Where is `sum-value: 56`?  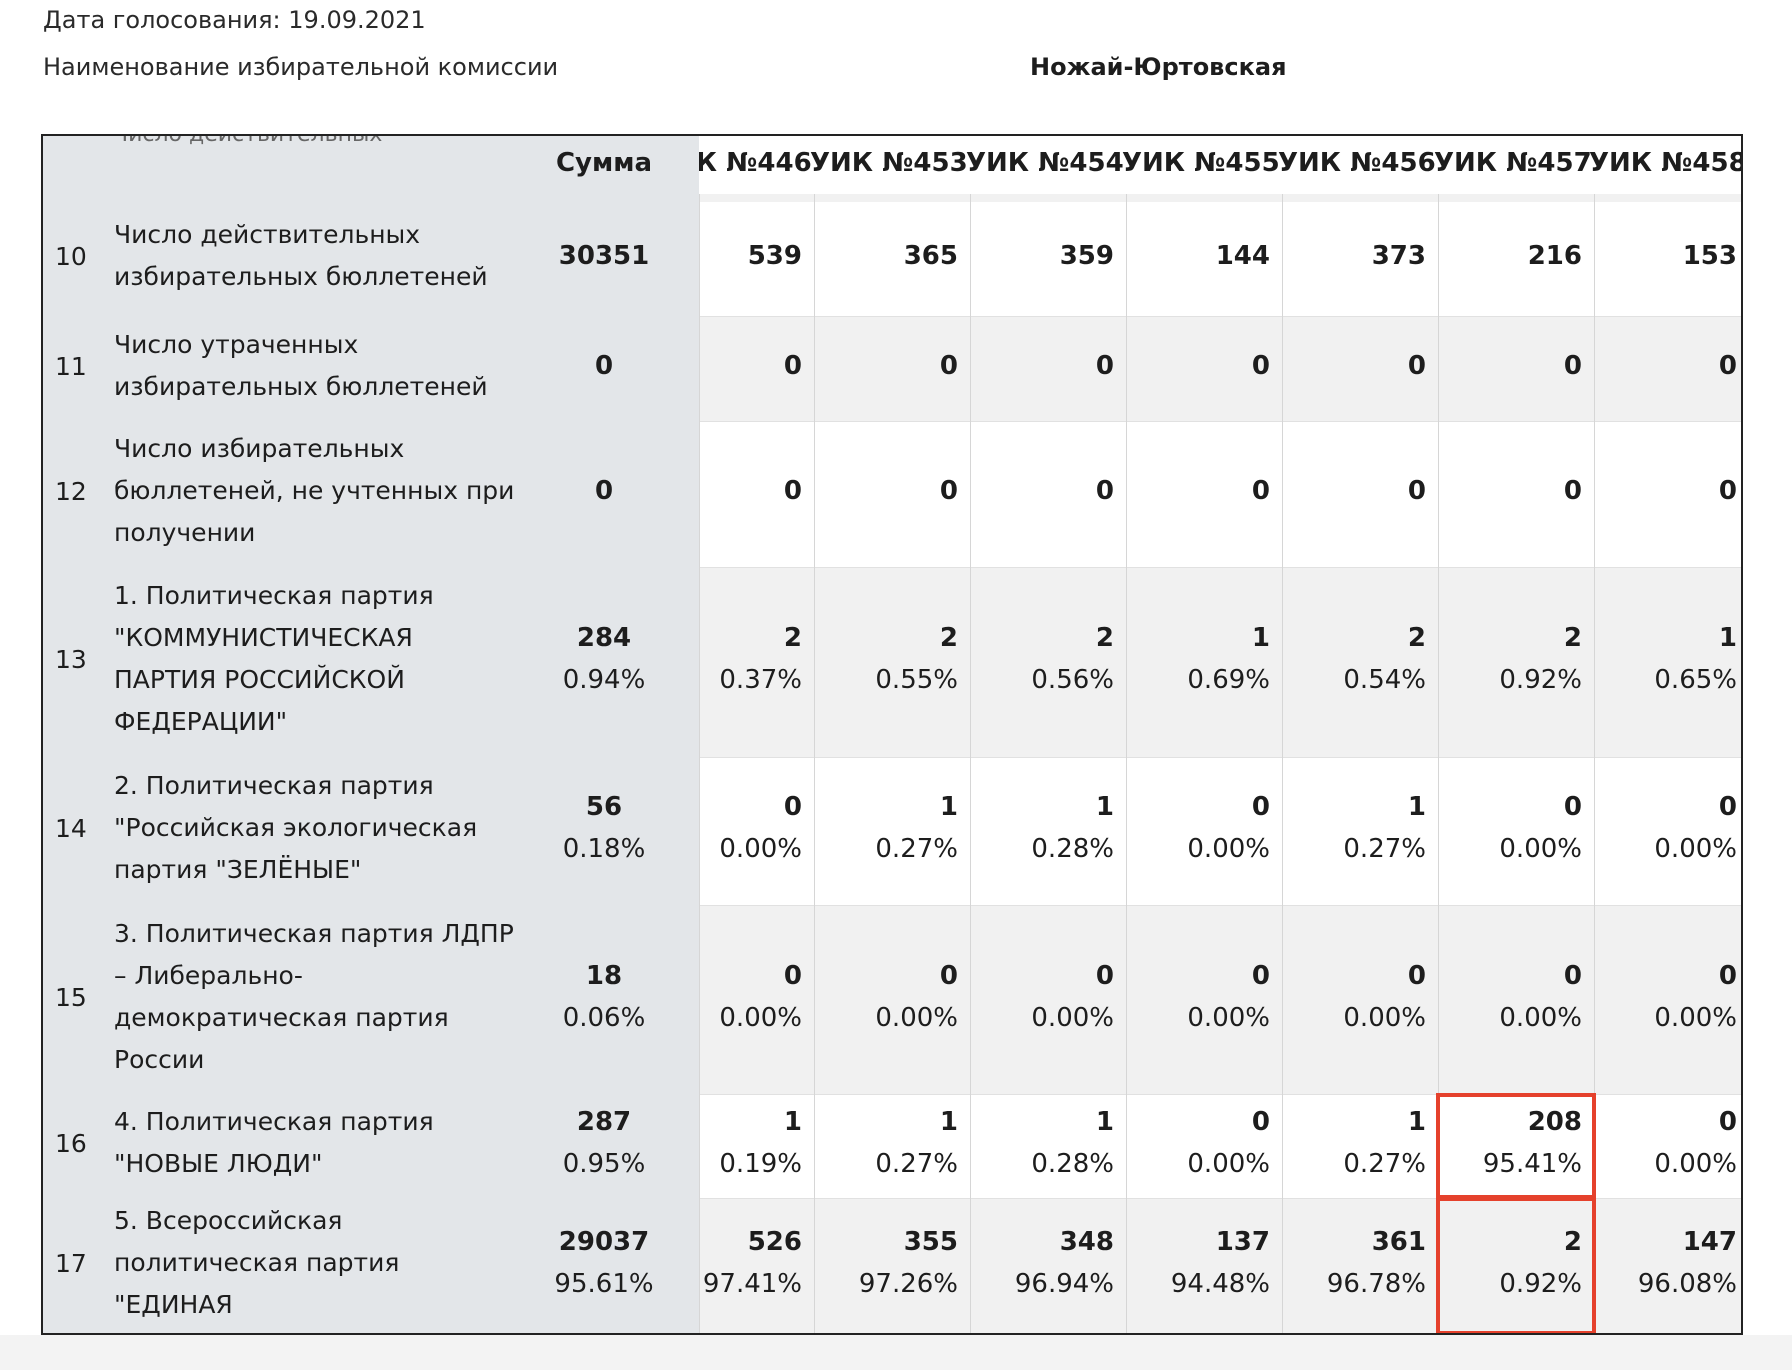
sum-value: 56 is located at coordinates (604, 807).